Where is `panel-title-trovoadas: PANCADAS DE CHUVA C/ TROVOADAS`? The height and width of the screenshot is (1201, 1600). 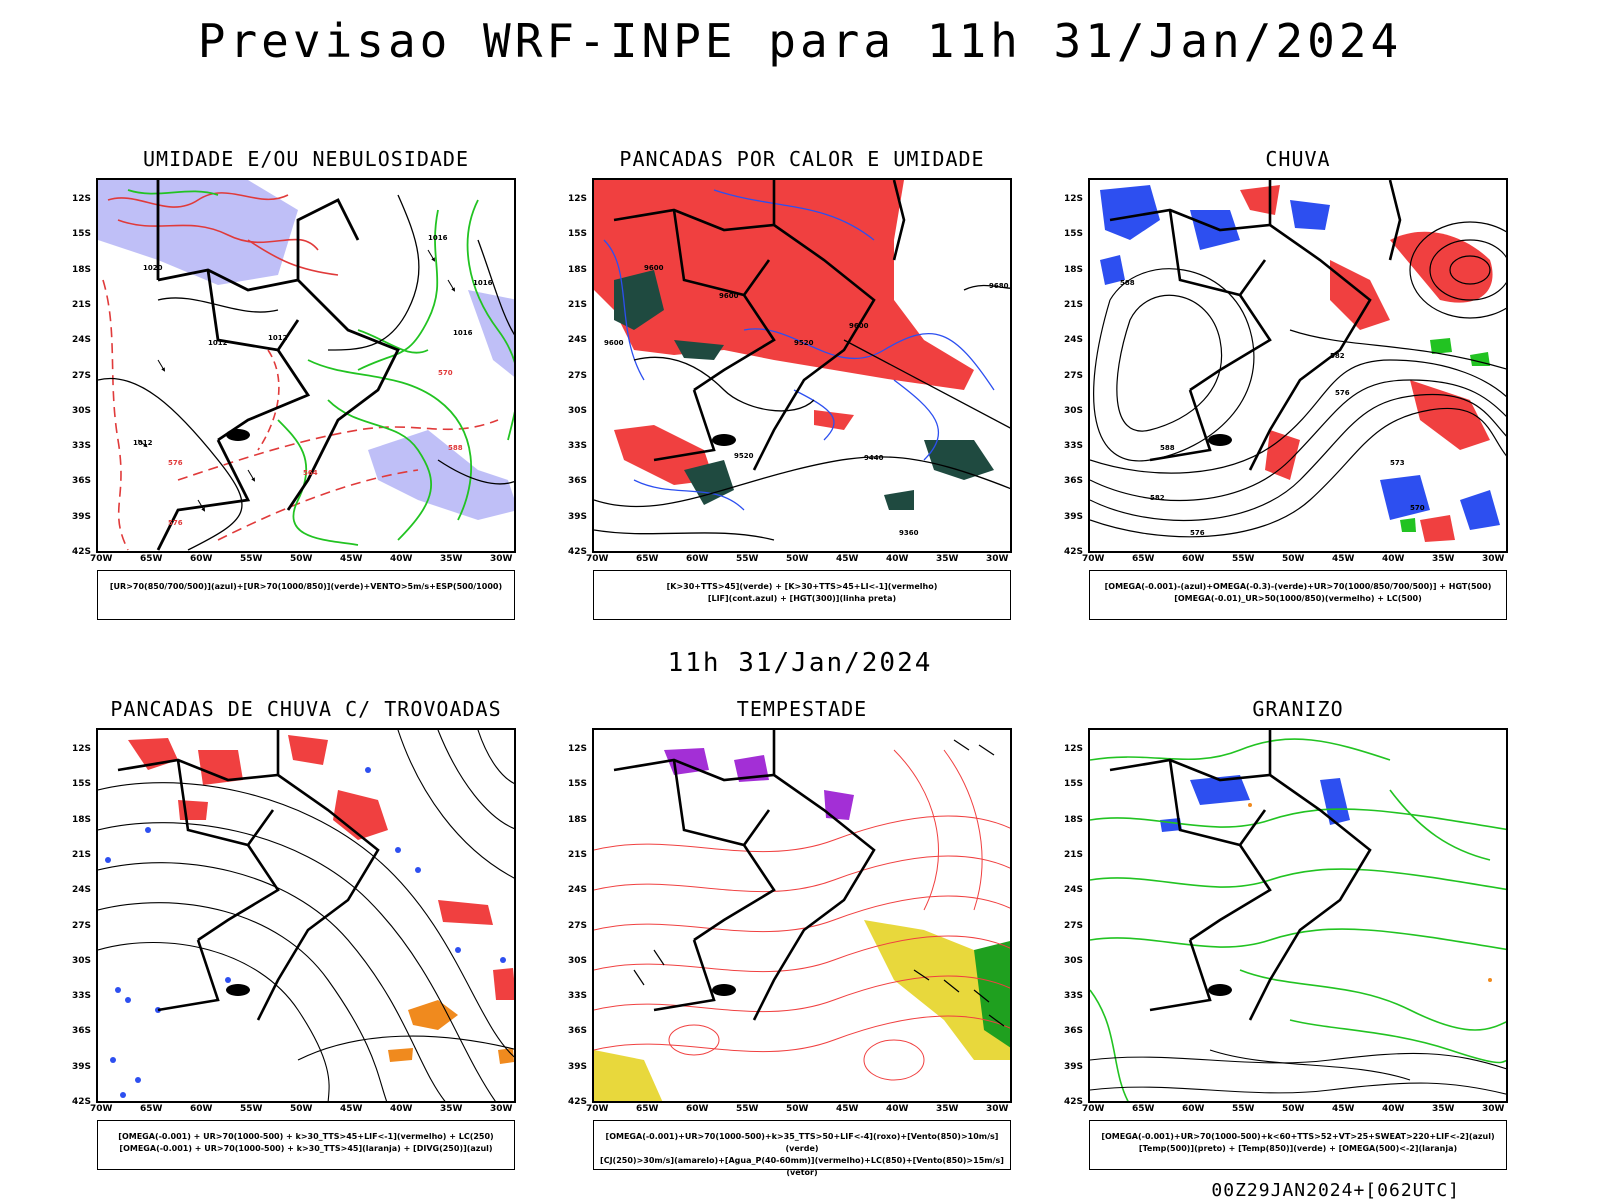 panel-title-trovoadas: PANCADAS DE CHUVA C/ TROVOADAS is located at coordinates (306, 709).